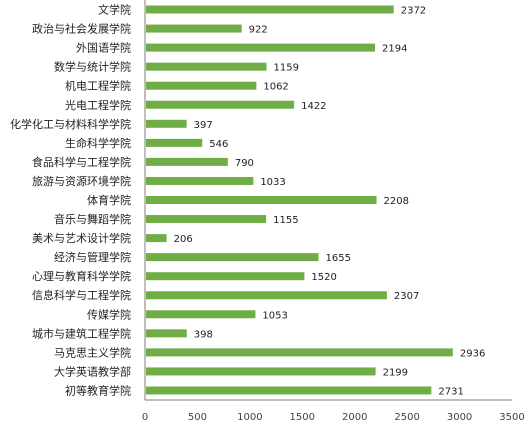  What do you see at coordinates (81, 181) in the screenshot?
I see `category-label: 旅游与资源环境学院` at bounding box center [81, 181].